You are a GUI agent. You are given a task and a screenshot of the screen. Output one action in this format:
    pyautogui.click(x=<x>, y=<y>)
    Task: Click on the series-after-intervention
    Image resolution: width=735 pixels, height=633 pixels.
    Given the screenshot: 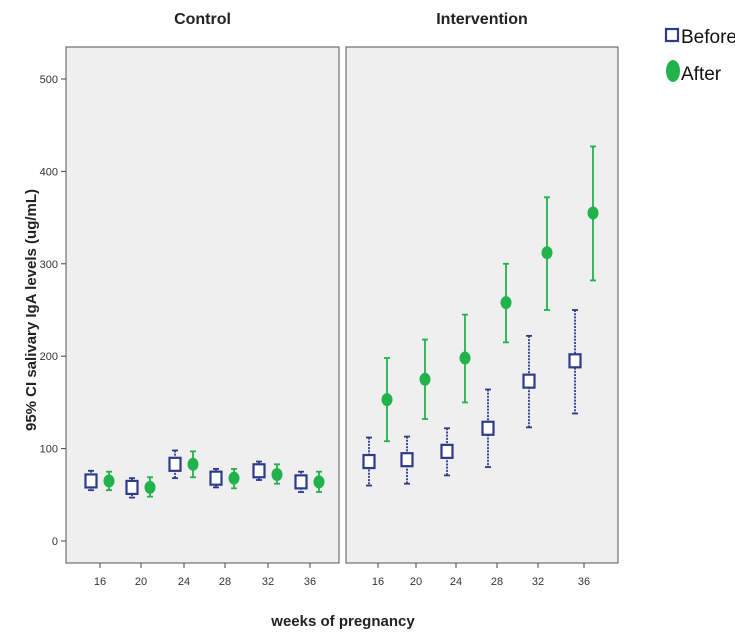 What is the action you would take?
    pyautogui.click(x=490, y=294)
    